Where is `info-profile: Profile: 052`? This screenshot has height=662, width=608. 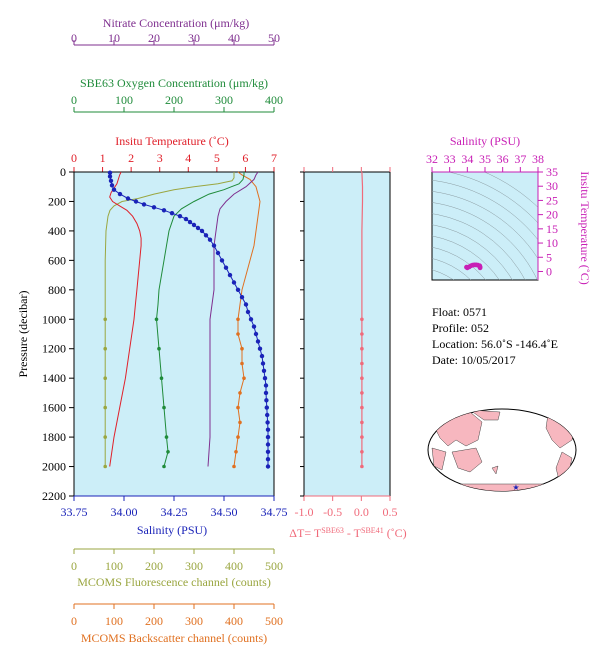 info-profile: Profile: 052 is located at coordinates (460, 328).